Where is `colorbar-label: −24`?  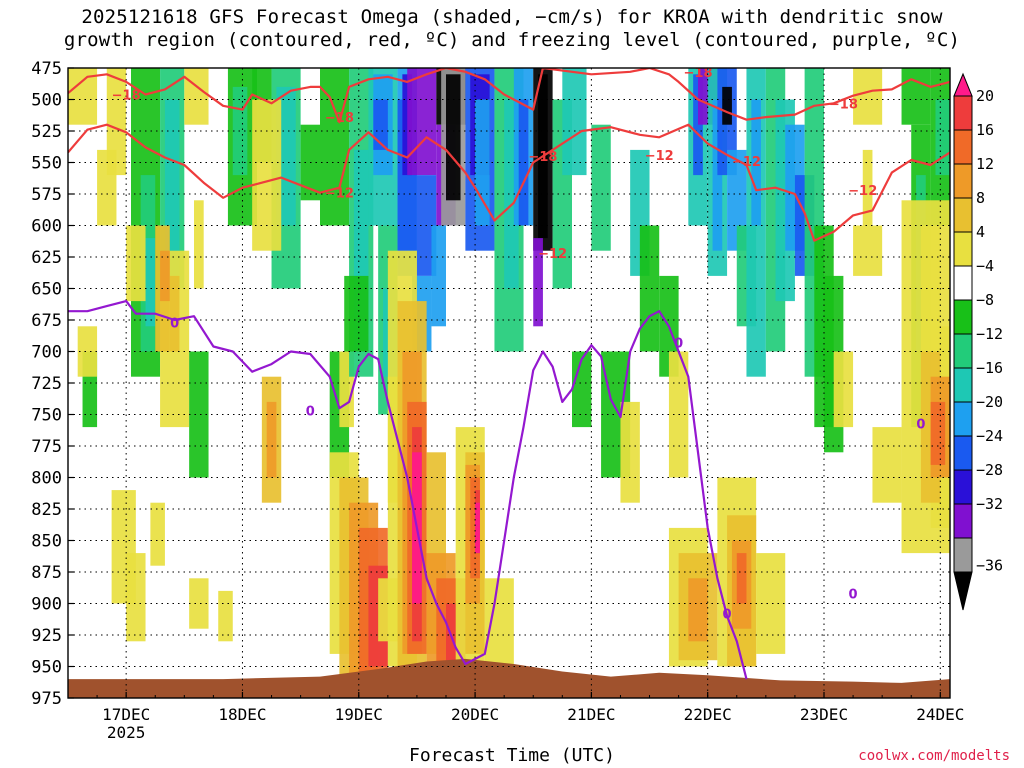
colorbar-label: −24 is located at coordinates (989, 436).